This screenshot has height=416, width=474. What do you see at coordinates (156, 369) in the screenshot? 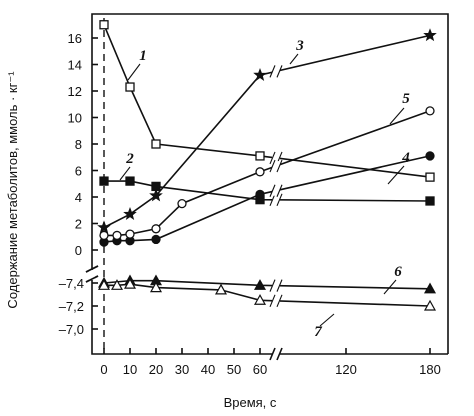
I see `x-tick-label: 20` at bounding box center [156, 369].